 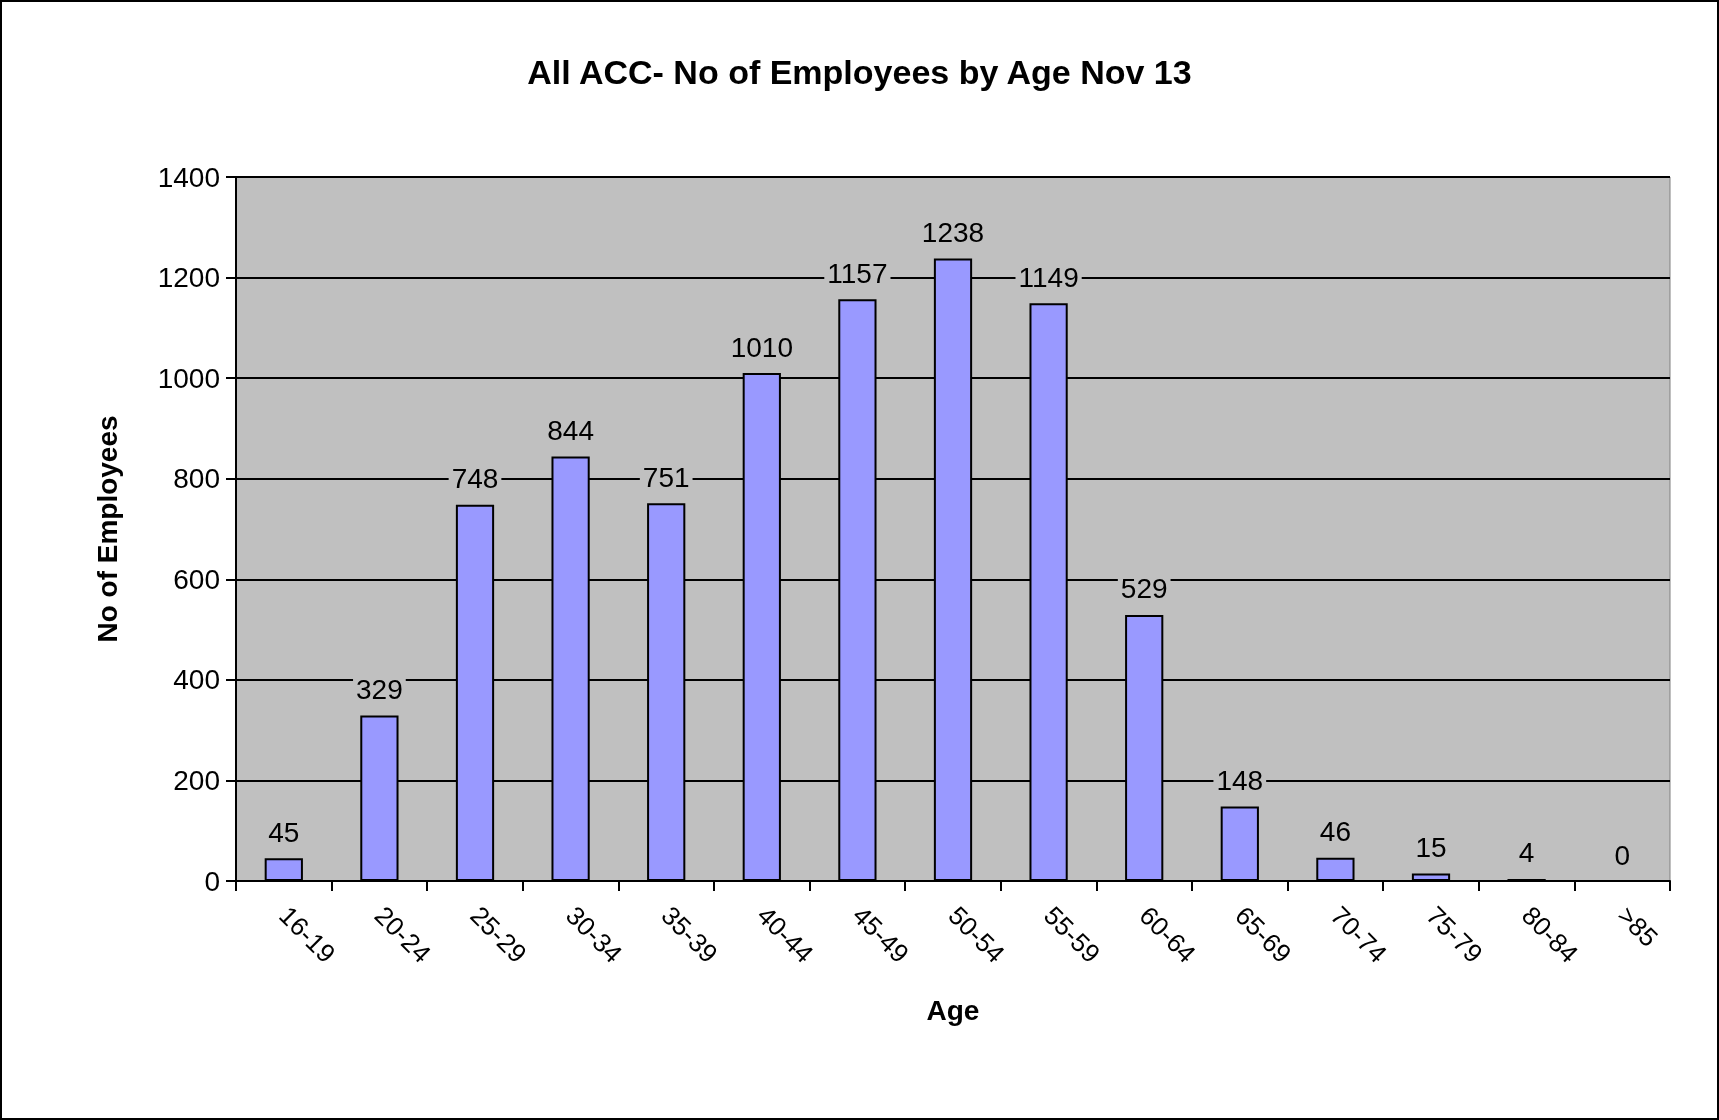 I want to click on data-label: 1238, so click(x=953, y=232).